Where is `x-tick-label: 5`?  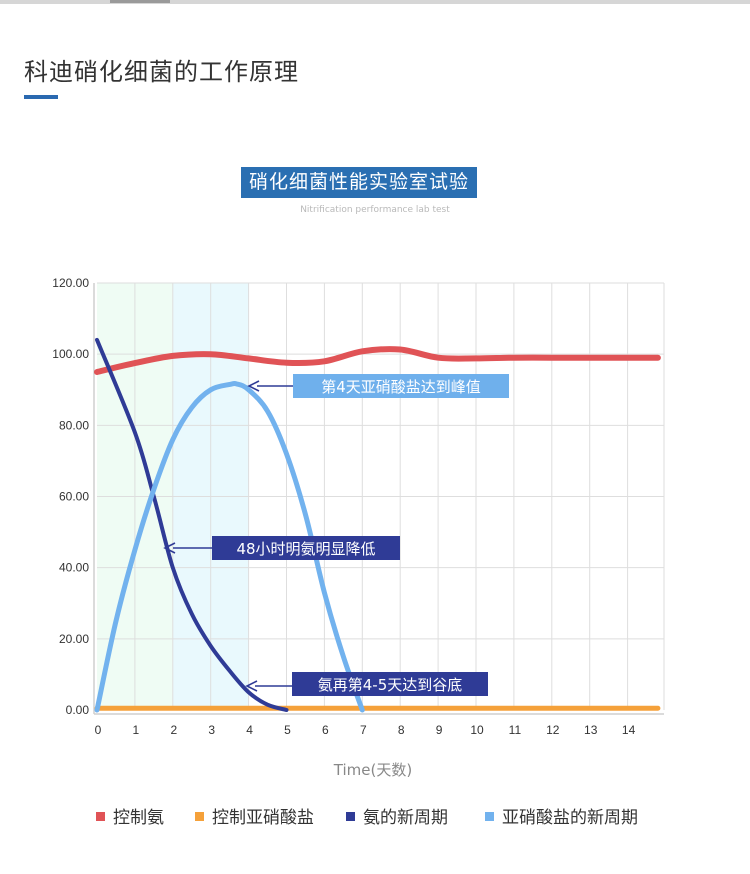 x-tick-label: 5 is located at coordinates (287, 730).